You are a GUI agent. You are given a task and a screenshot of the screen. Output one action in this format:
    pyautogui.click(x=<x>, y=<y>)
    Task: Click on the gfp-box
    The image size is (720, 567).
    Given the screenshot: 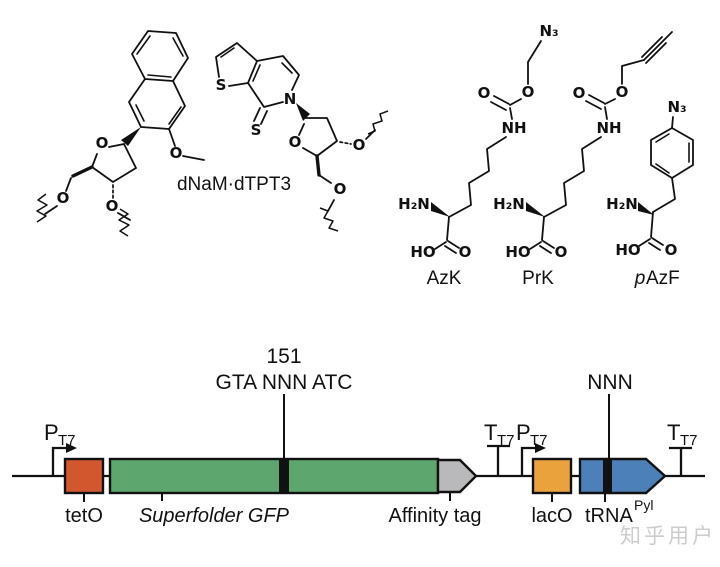 What is the action you would take?
    pyautogui.click(x=274, y=476)
    